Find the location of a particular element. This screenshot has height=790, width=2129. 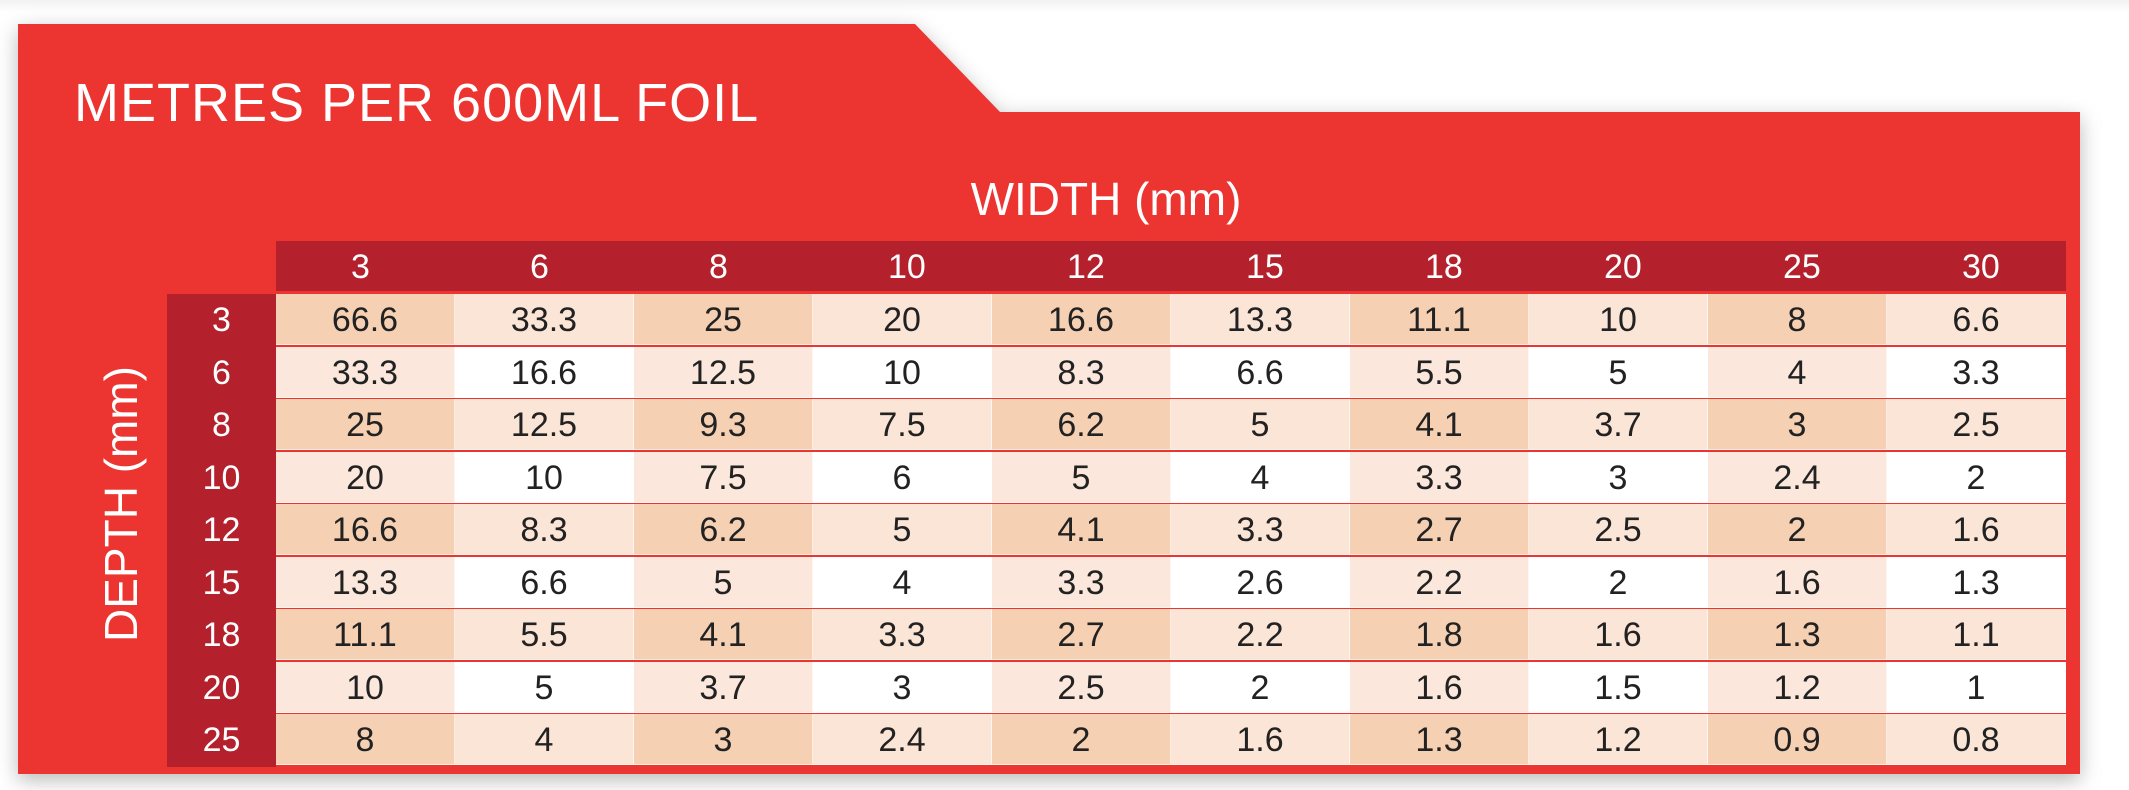

top-divider is located at coordinates (1064, 6).